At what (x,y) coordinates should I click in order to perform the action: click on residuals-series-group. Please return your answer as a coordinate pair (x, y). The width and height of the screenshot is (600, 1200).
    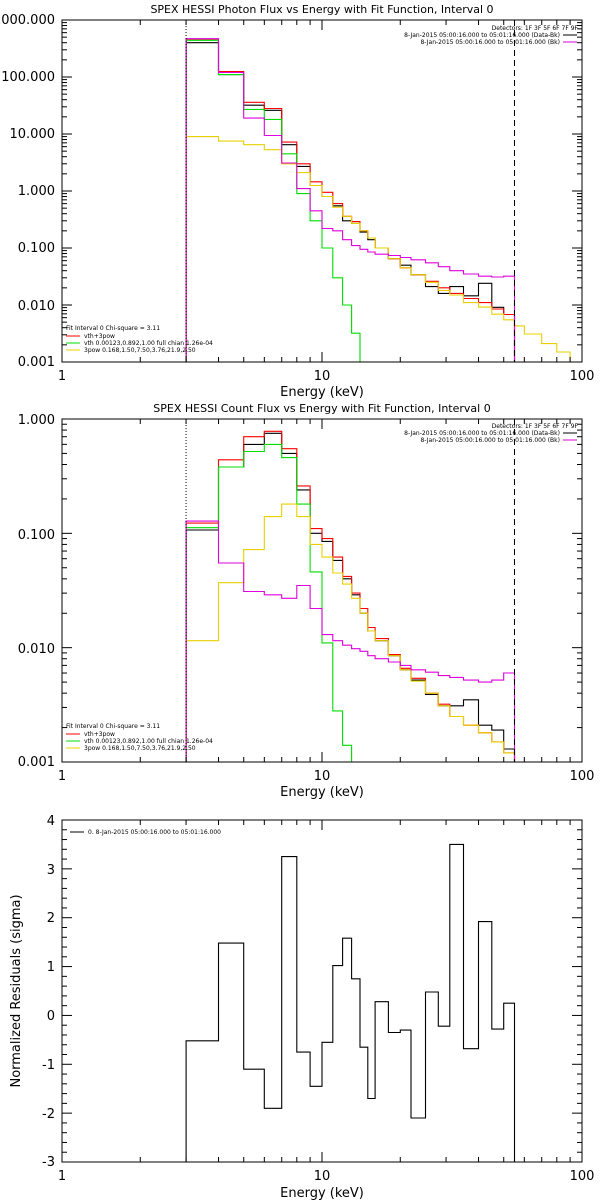
    Looking at the image, I should click on (350, 1002).